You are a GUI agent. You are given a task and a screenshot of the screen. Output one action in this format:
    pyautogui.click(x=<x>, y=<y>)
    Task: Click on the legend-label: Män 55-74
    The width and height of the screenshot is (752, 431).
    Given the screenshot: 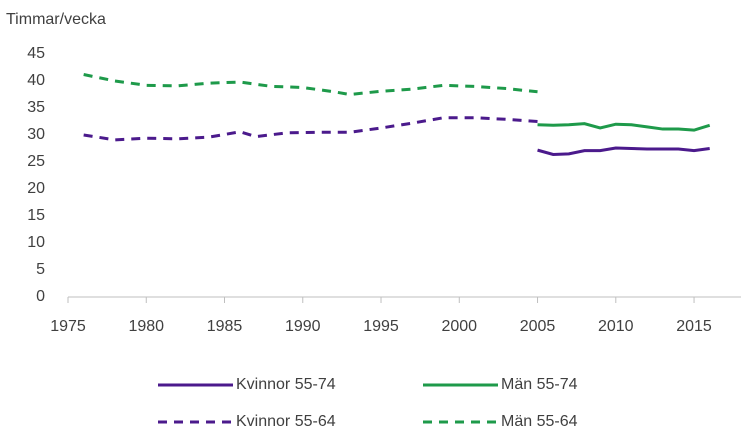 What is the action you would take?
    pyautogui.click(x=539, y=384)
    